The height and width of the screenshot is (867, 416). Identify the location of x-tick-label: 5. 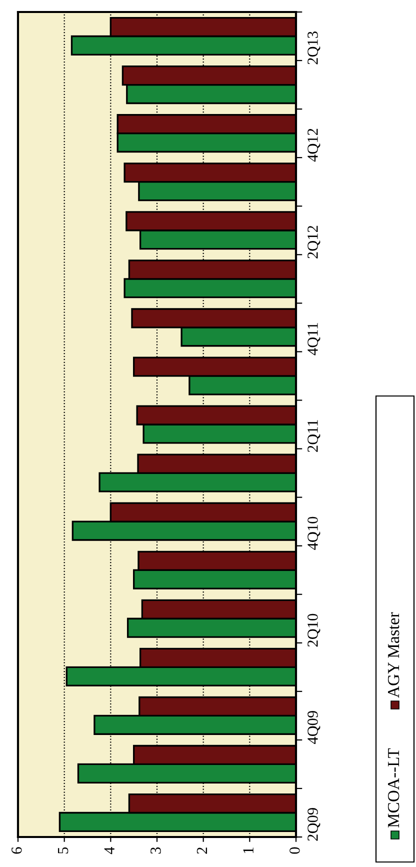
(63, 850).